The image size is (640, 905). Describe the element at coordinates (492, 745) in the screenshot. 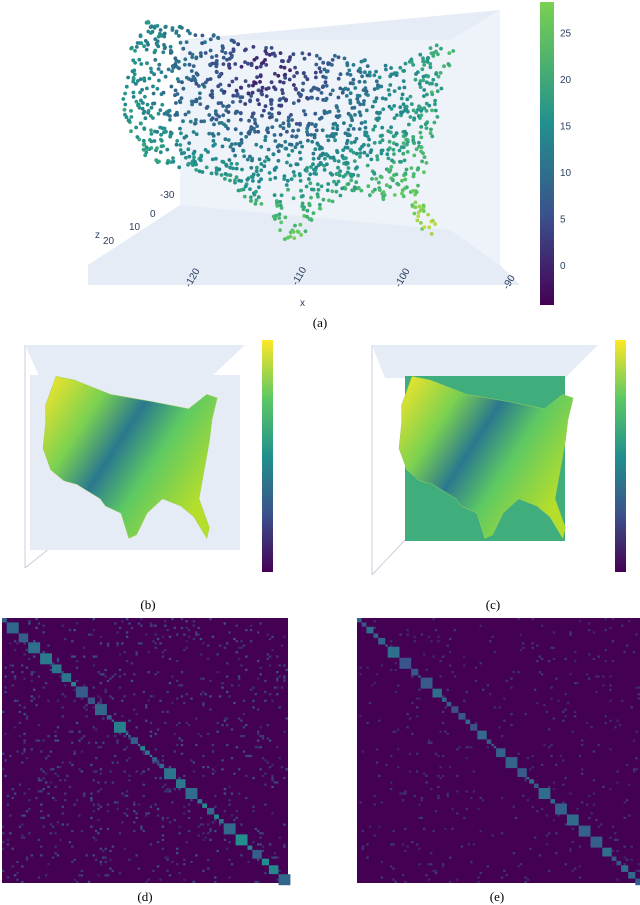

I see `heatmap-block` at that location.